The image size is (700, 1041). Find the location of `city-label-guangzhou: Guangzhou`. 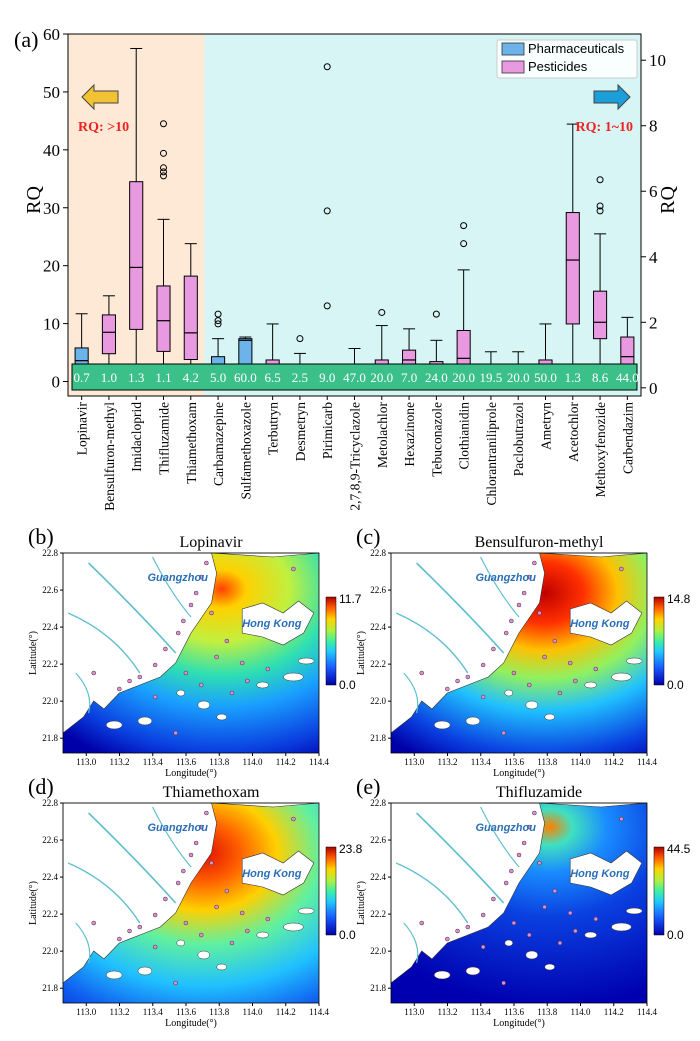

city-label-guangzhou: Guangzhou is located at coordinates (177, 578).